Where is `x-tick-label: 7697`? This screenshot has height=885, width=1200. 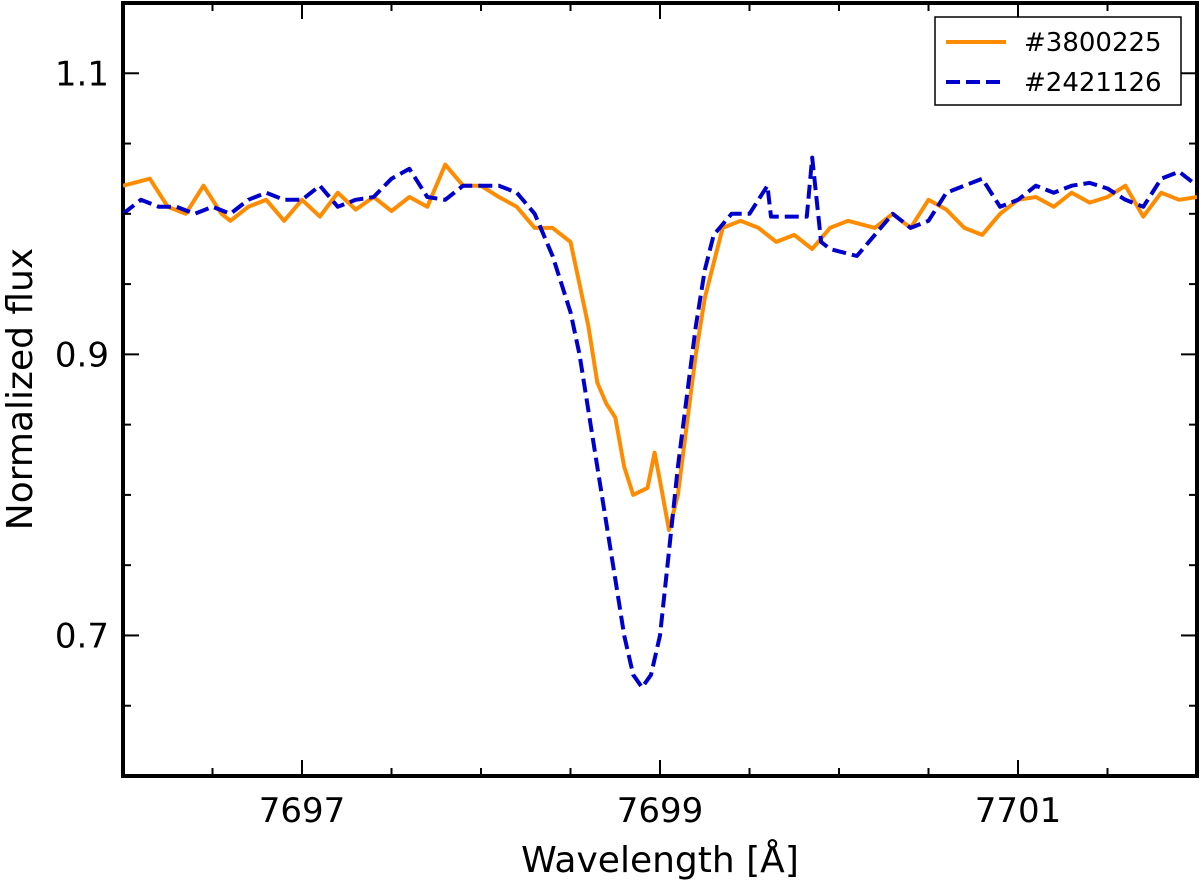 x-tick-label: 7697 is located at coordinates (302, 811).